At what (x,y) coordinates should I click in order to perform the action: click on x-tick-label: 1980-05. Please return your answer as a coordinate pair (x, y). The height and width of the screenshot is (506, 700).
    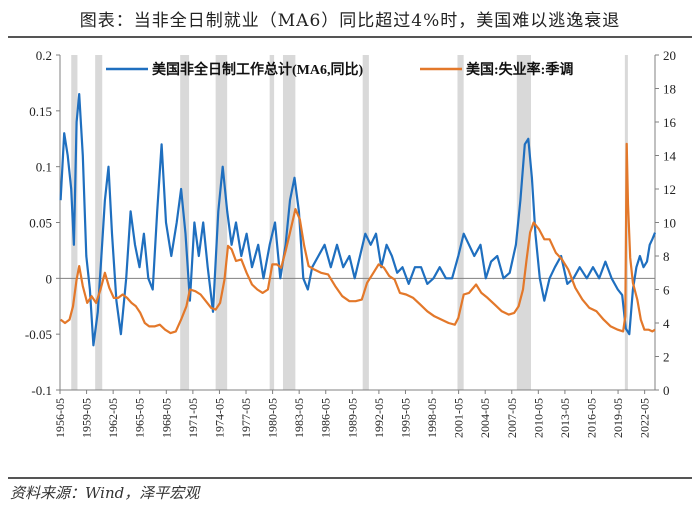
    Looking at the image, I should click on (273, 418).